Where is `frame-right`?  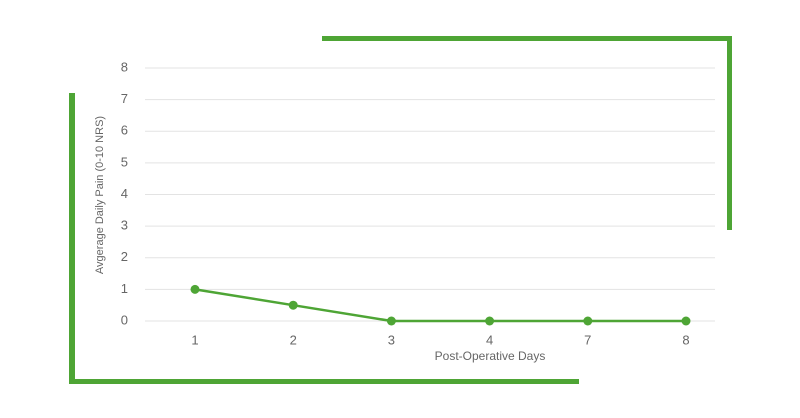
frame-right is located at coordinates (729, 133).